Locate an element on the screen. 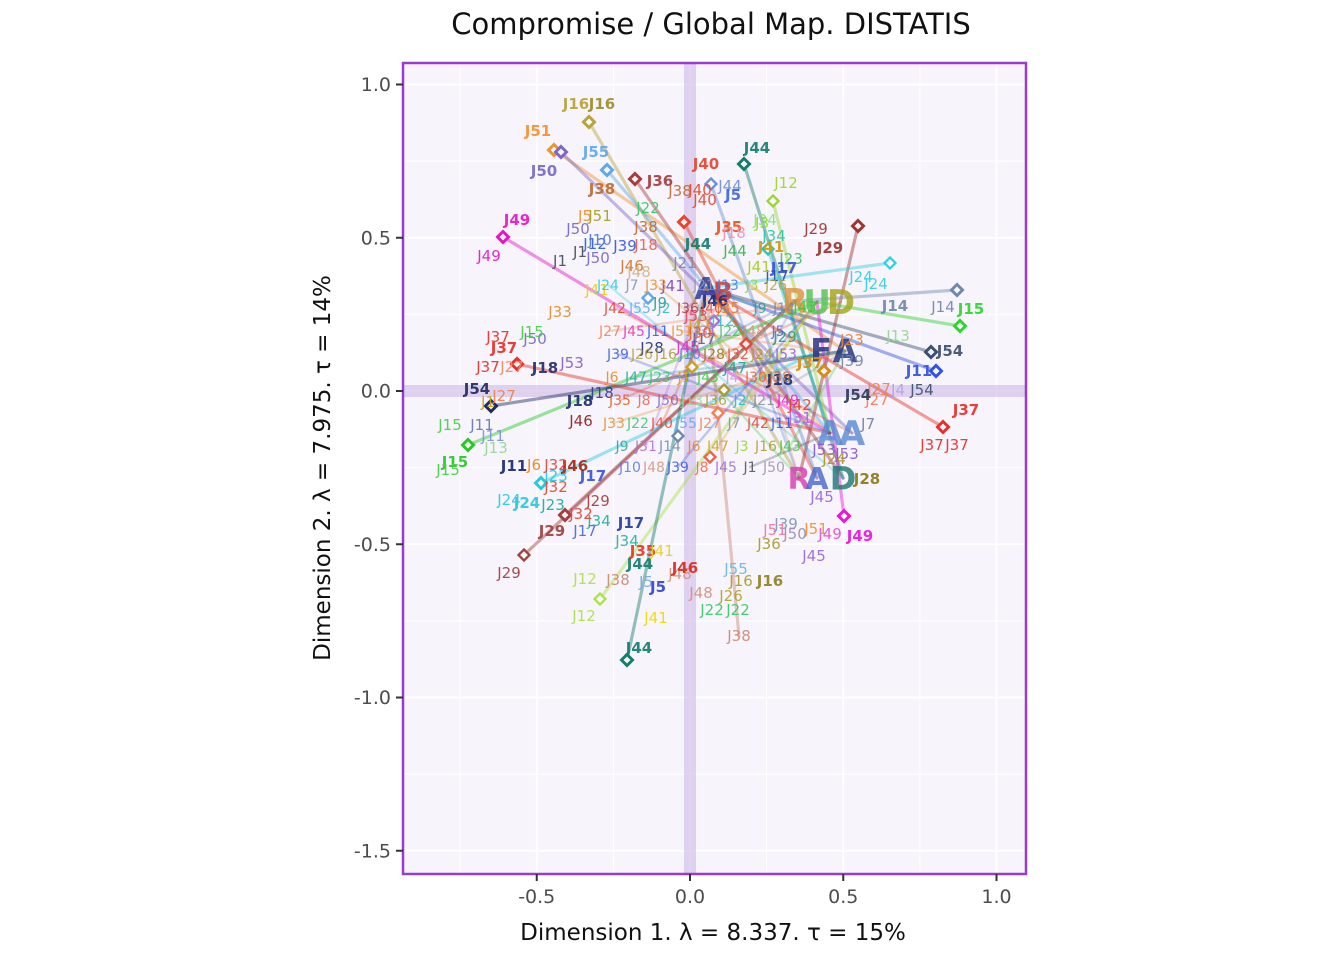 This screenshot has height=960, width=1344. partial-point-label: J41 is located at coordinates (596, 290).